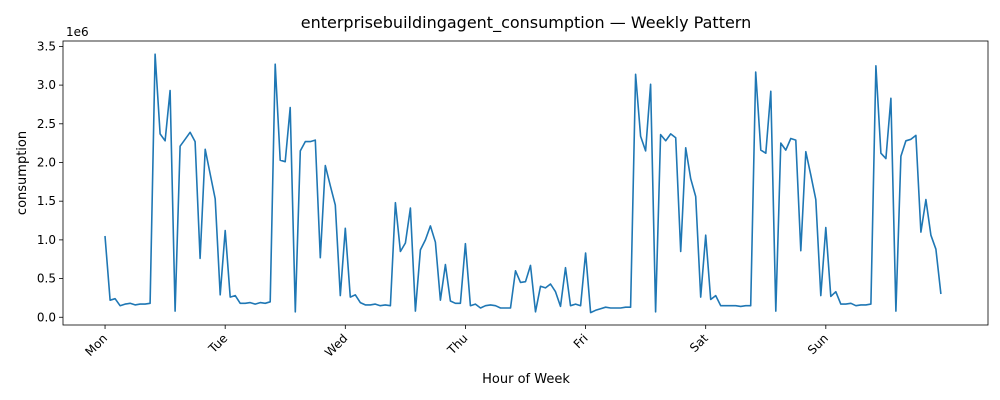  What do you see at coordinates (46, 46) in the screenshot?
I see `y-tick-label: 3.5` at bounding box center [46, 46].